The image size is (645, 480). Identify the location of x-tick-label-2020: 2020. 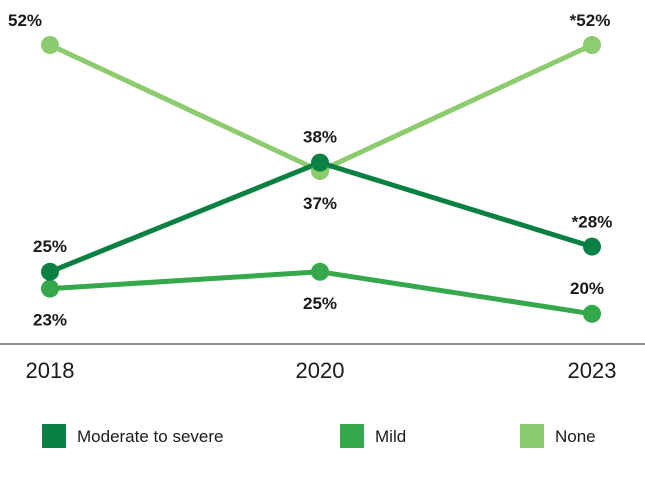
(320, 370).